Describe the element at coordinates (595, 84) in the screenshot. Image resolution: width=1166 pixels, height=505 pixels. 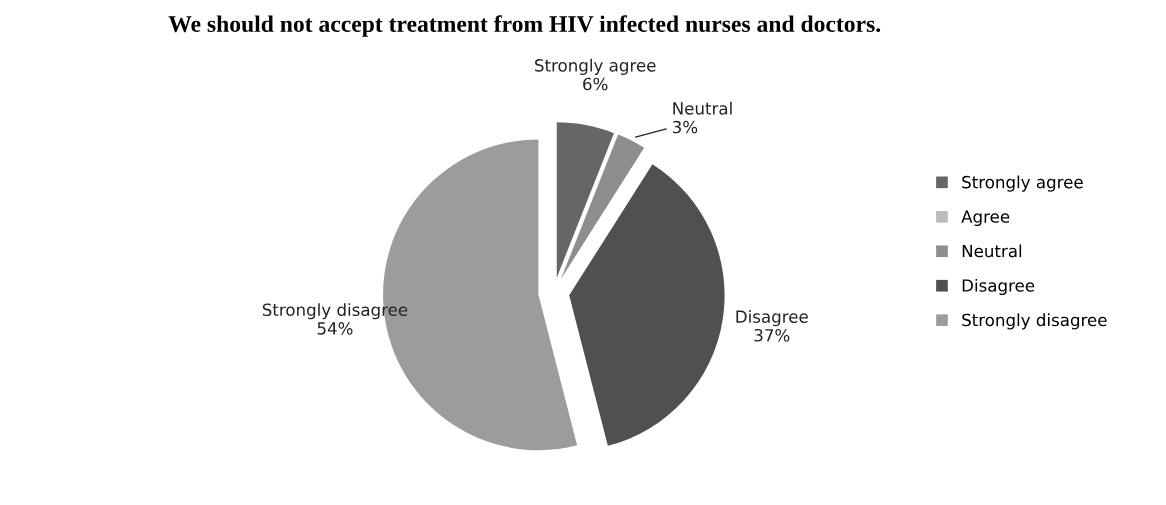
I see `data-label: 6%` at that location.